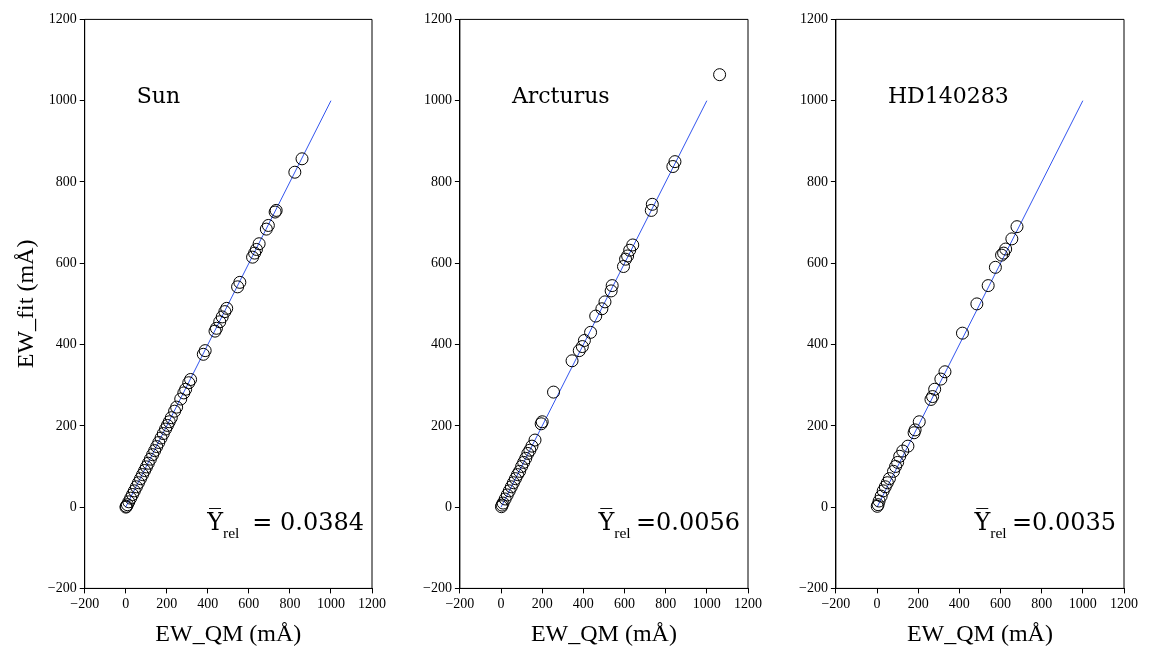 The height and width of the screenshot is (663, 1151). I want to click on x-axis-title: EW_QM (mÅ), so click(603, 632).